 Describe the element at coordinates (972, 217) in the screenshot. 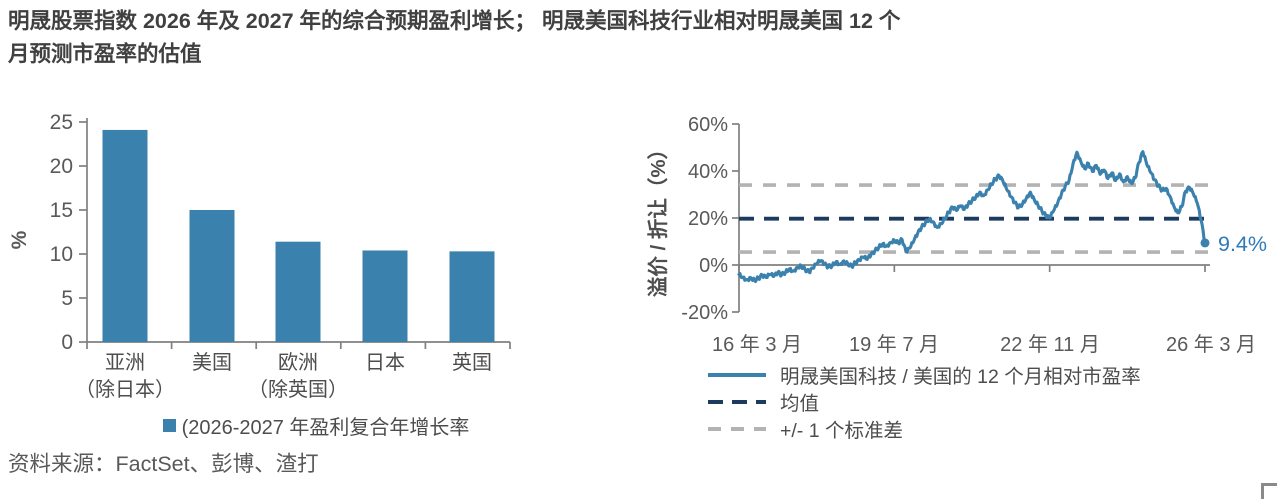

I see `relative-pe-series-line` at that location.